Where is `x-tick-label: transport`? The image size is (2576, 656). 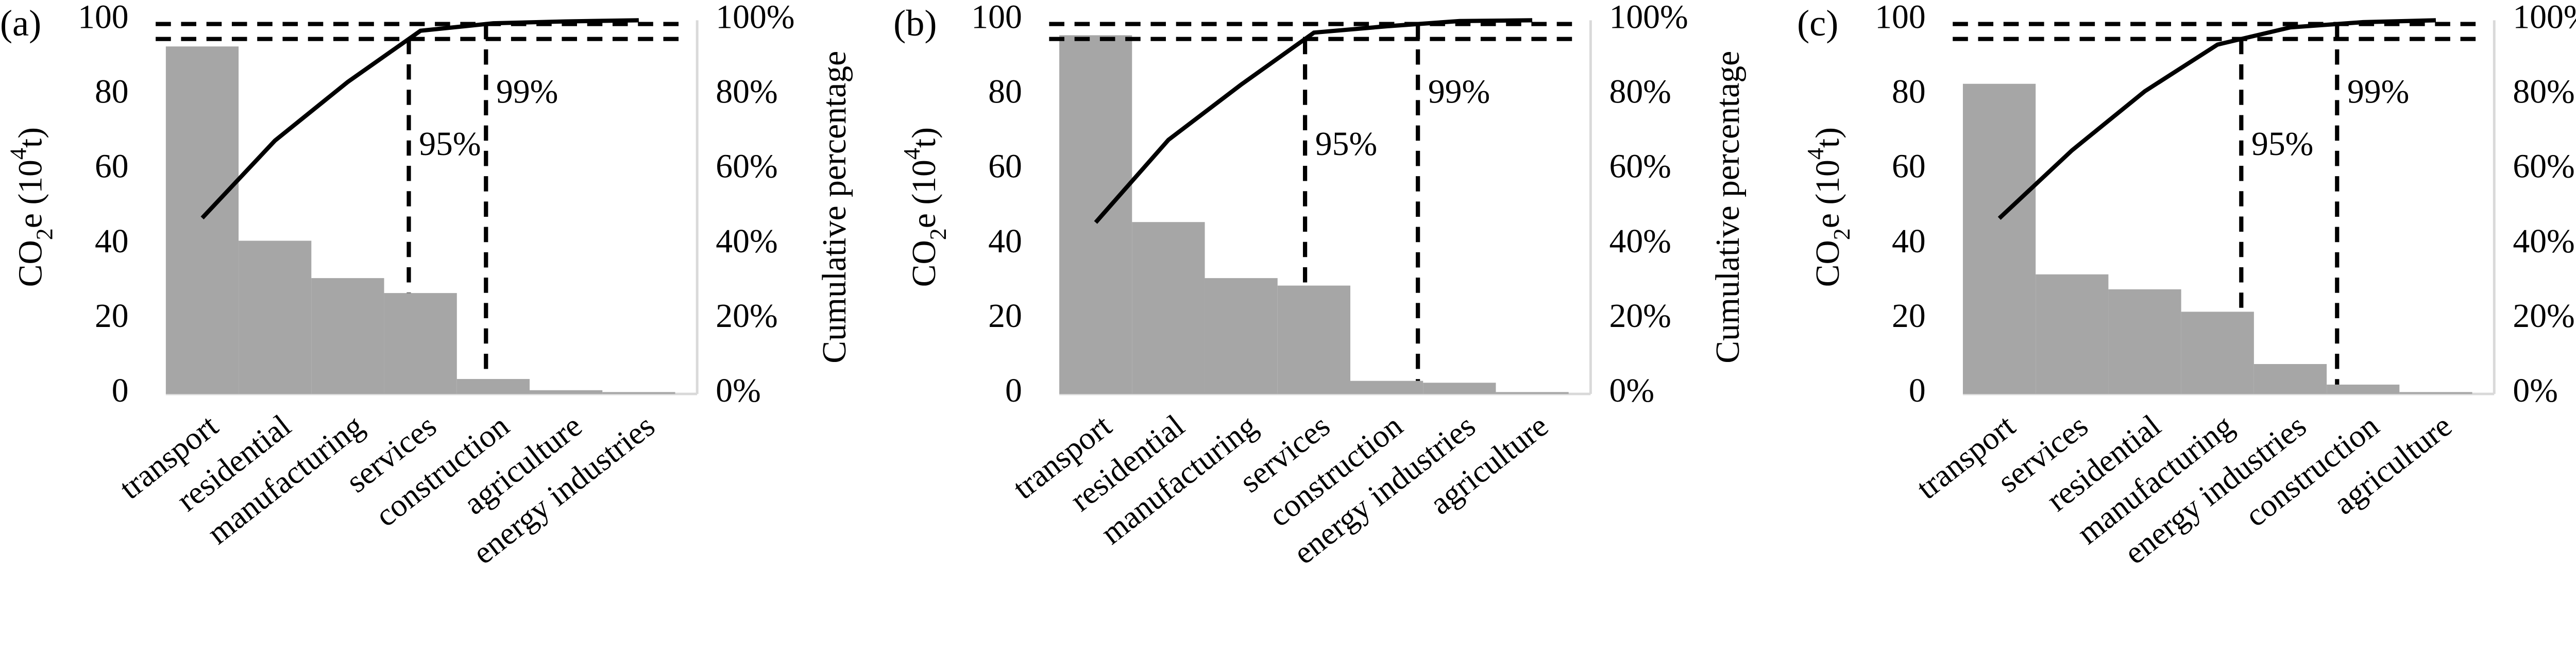 x-tick-label: transport is located at coordinates (1966, 457).